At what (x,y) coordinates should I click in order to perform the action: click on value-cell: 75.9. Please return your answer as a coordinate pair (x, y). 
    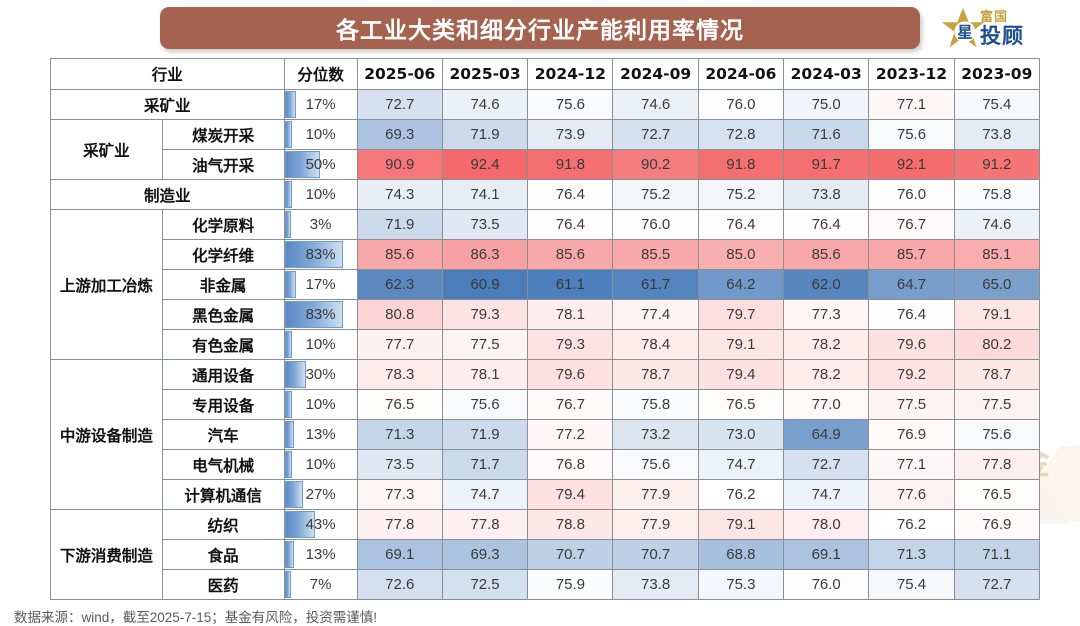
    Looking at the image, I should click on (570, 584).